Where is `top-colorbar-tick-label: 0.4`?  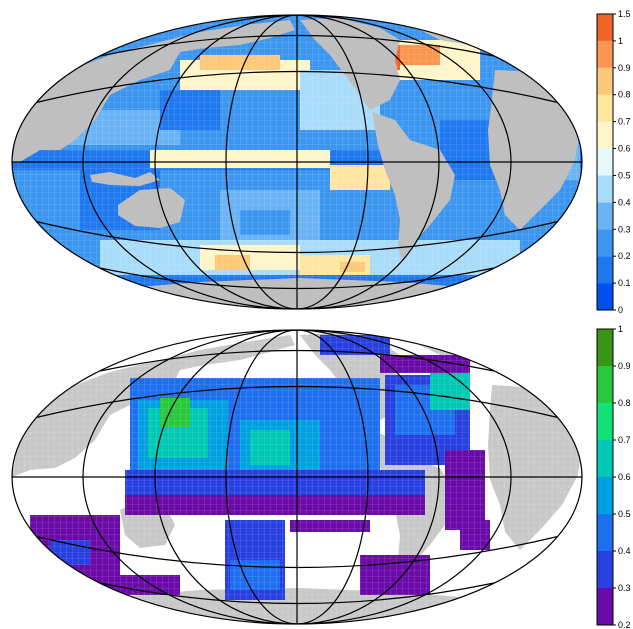
top-colorbar-tick-label: 0.4 is located at coordinates (624, 202).